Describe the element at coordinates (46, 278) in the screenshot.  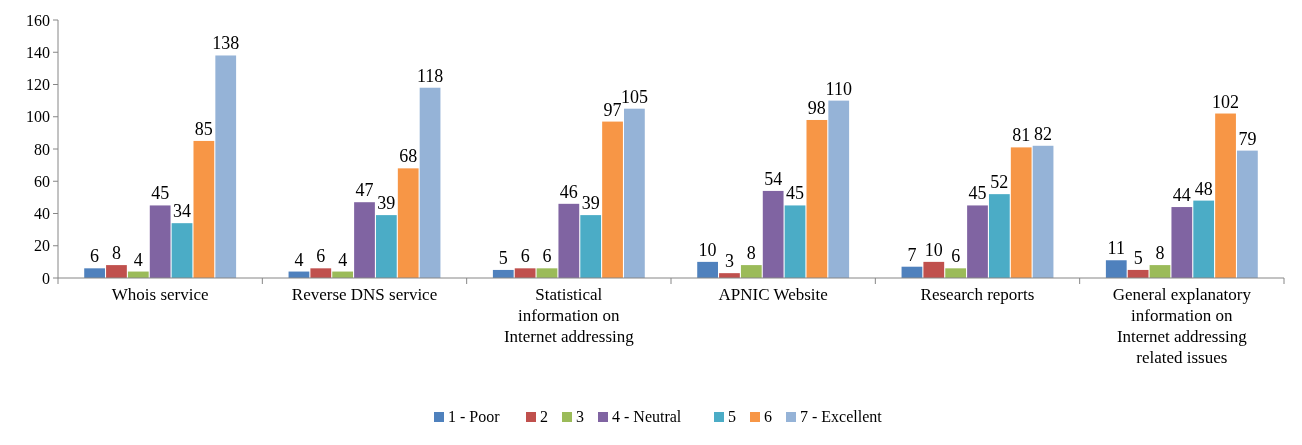
I see `y-tick-label: 0` at that location.